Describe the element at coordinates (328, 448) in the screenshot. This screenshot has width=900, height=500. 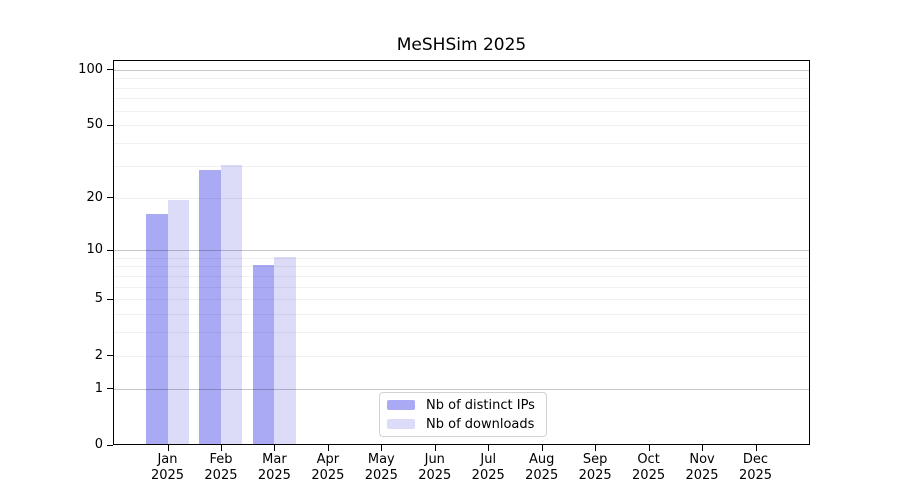
I see `x-tick-mark-apr` at that location.